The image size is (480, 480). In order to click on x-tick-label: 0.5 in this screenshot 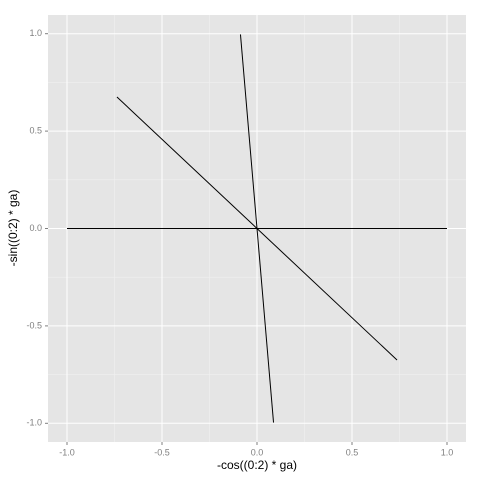, I will do `click(352, 452)`.